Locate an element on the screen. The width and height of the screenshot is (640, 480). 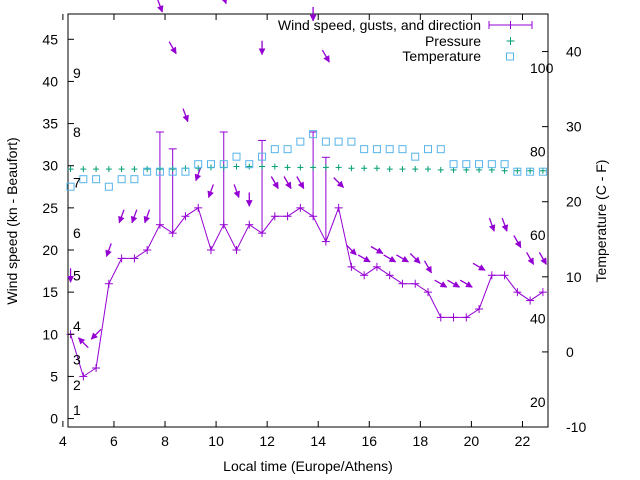
gust-layer is located at coordinates (242, 186).